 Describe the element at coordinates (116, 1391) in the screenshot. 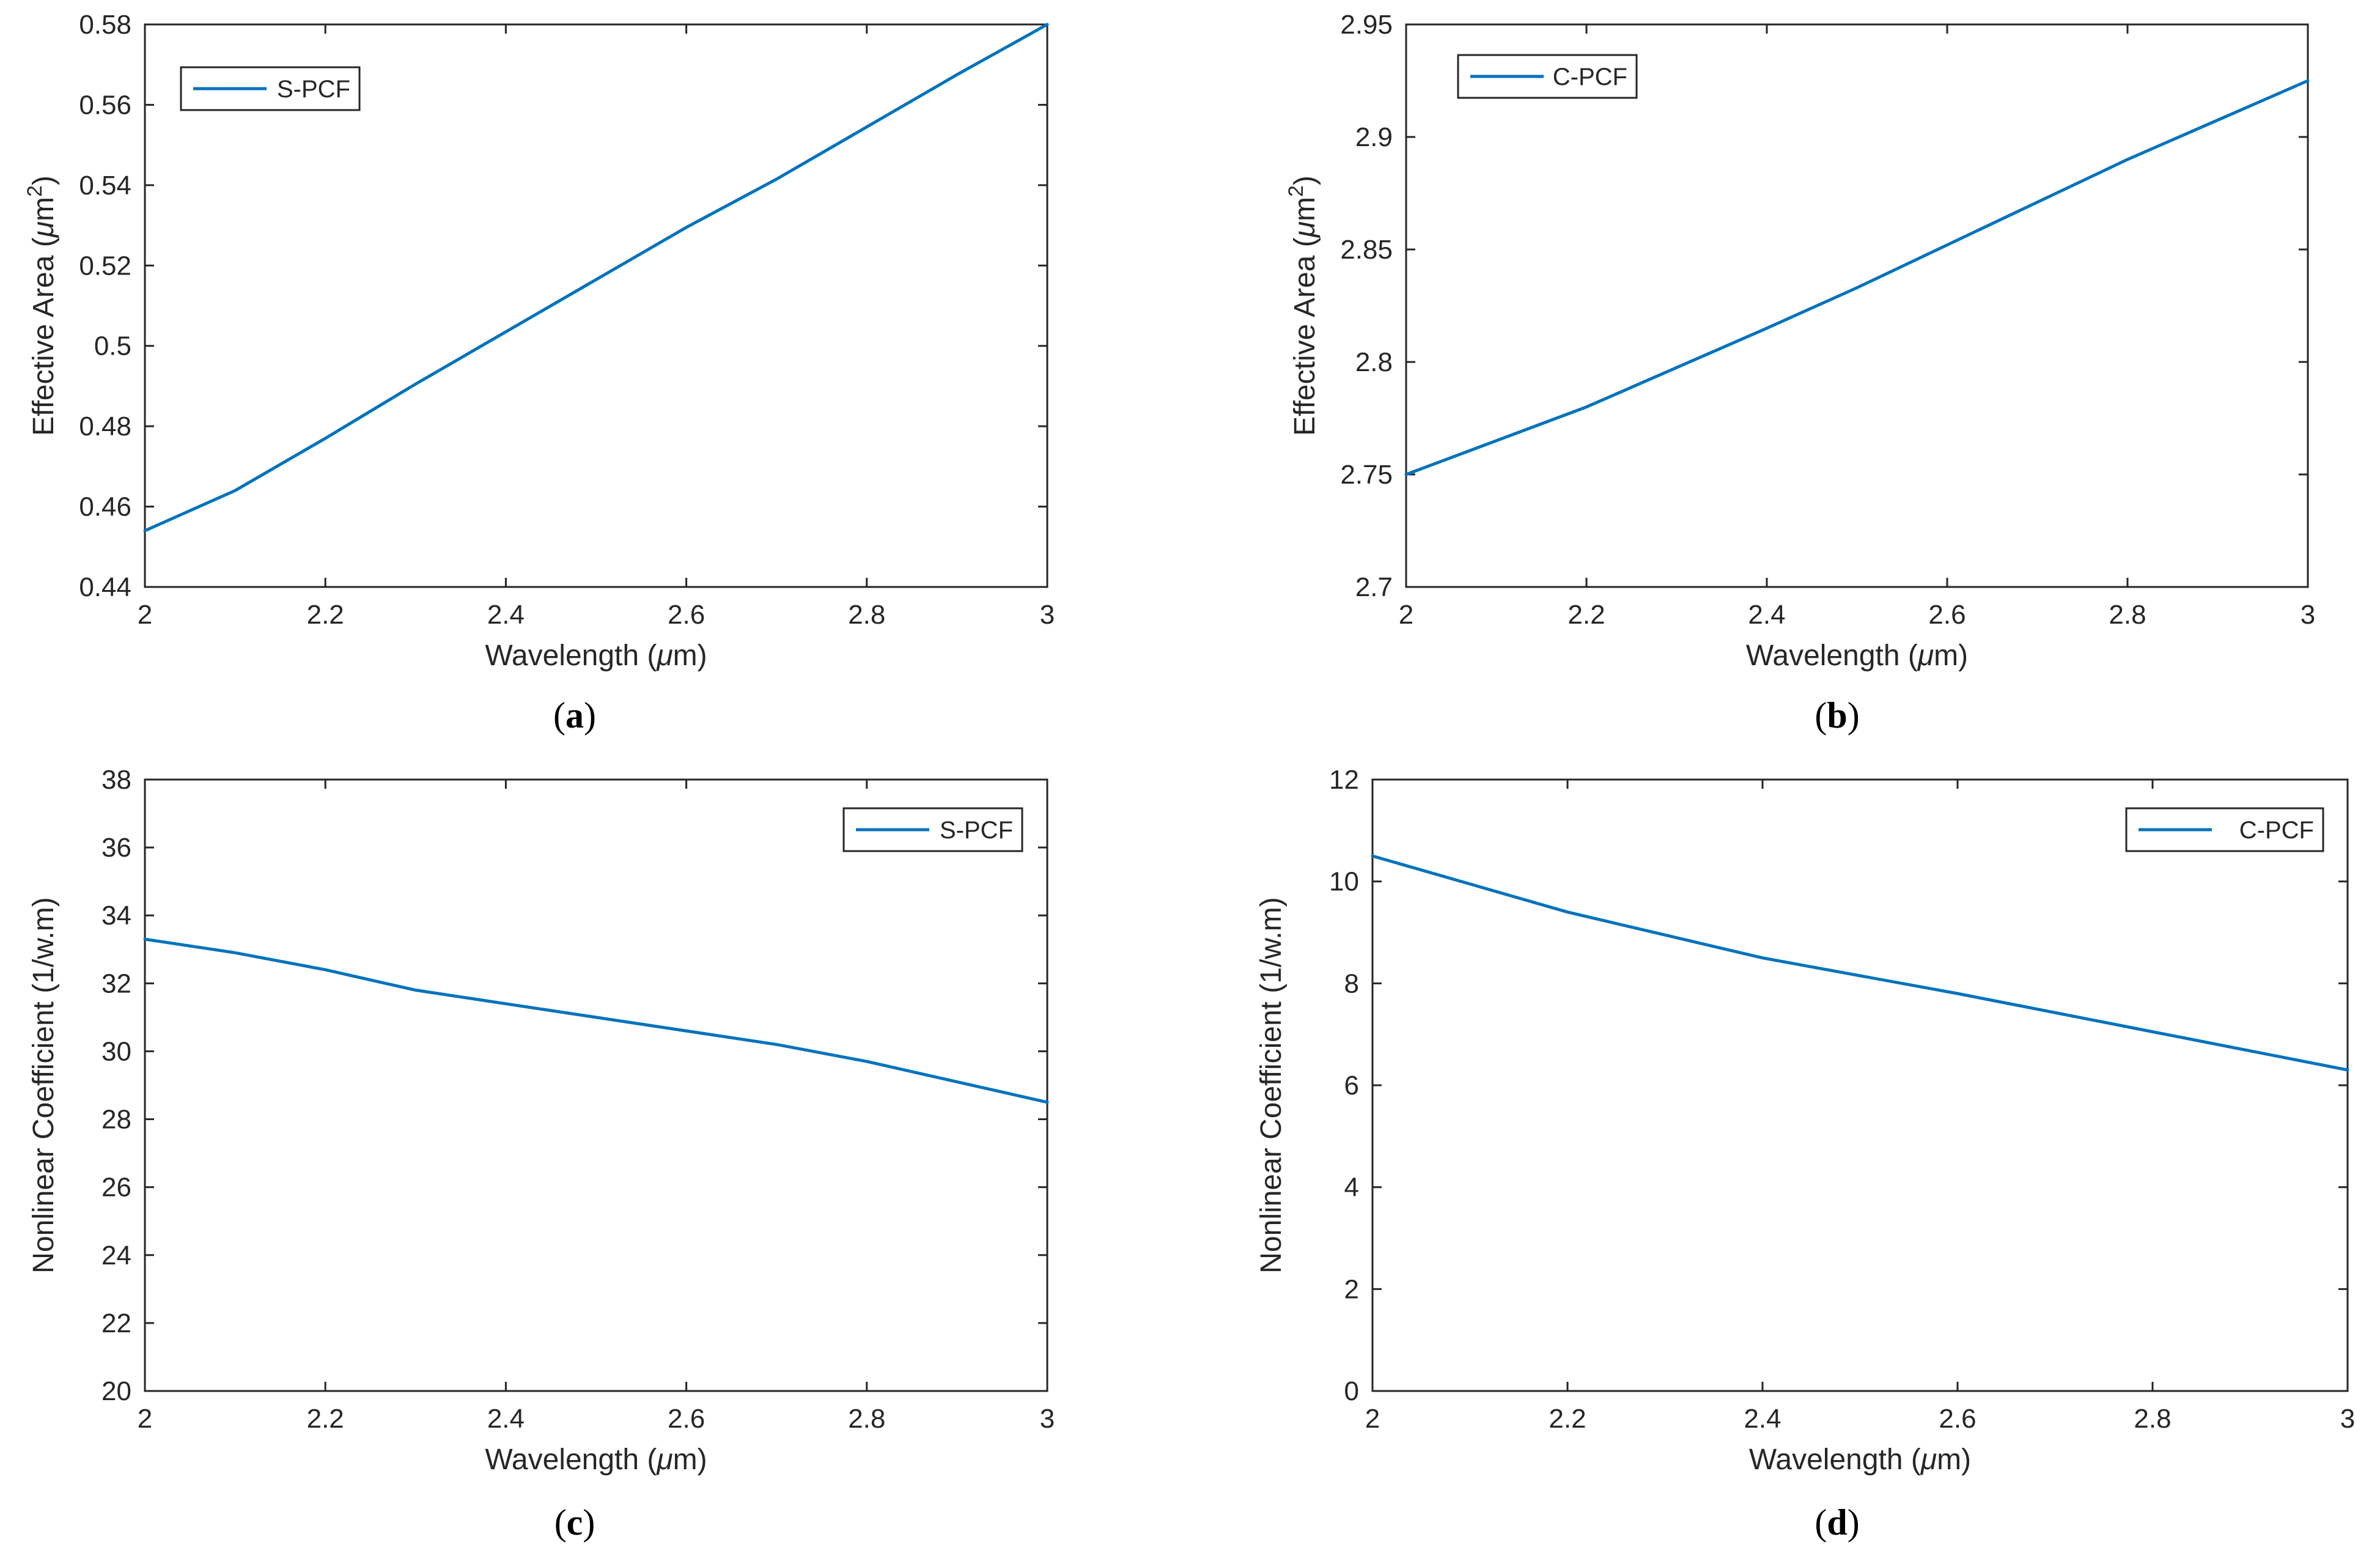

I see `y-tick-label: 20` at that location.